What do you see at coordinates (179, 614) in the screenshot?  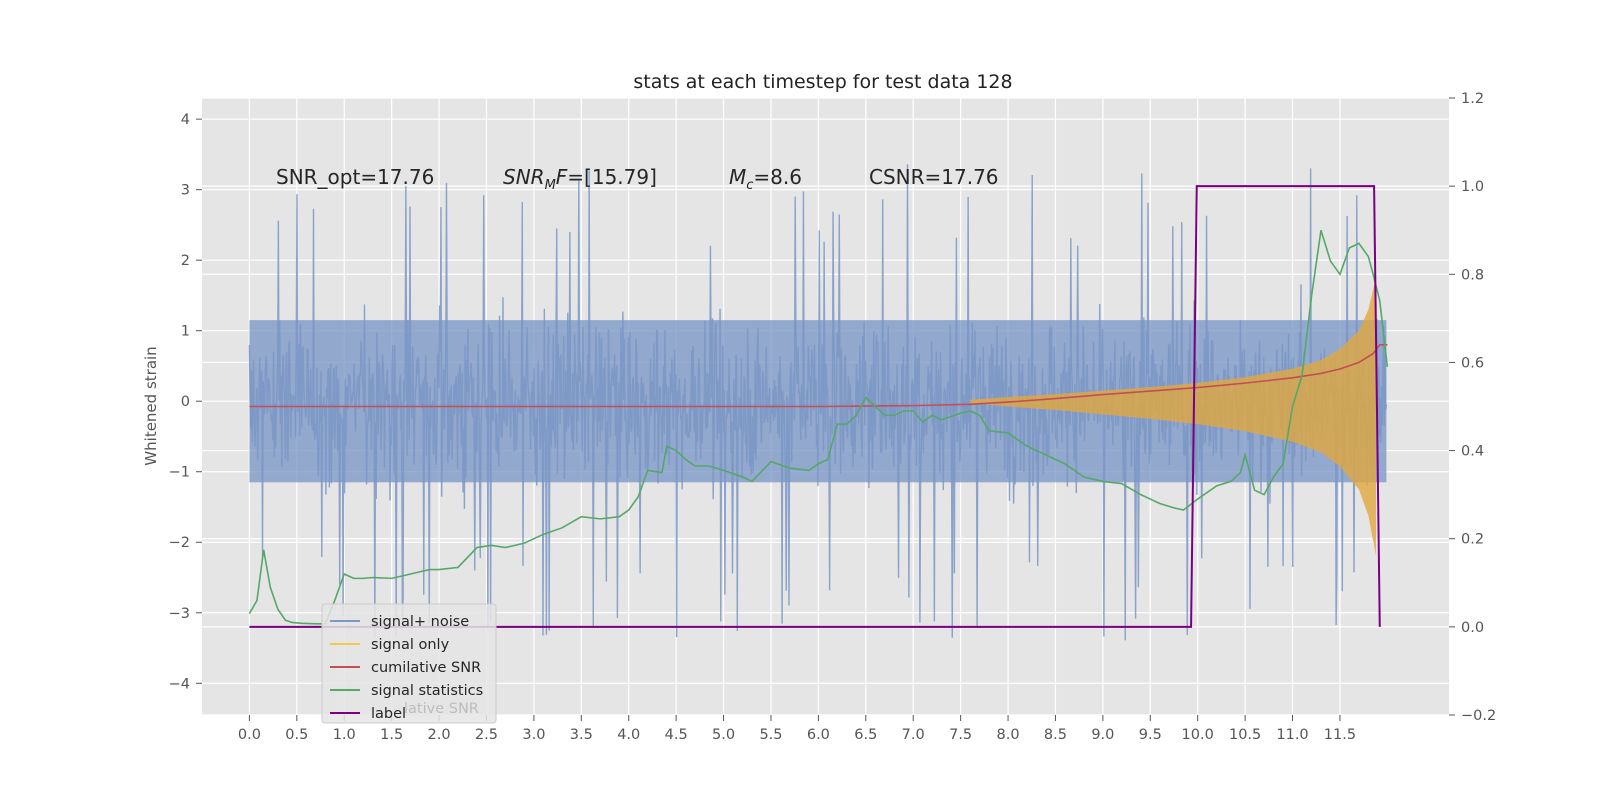 I see `y-tick-label: −3` at bounding box center [179, 614].